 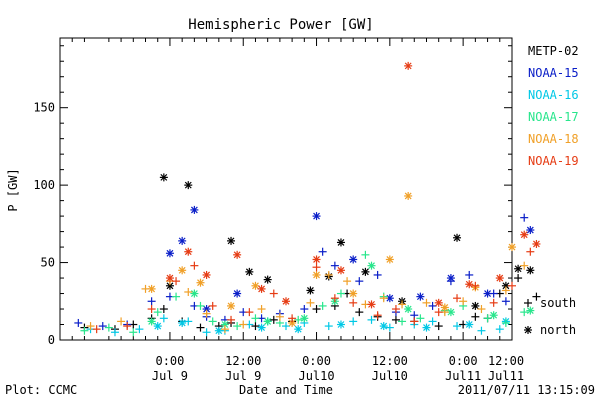 I want to click on south-marker-symbol, so click(x=528, y=303).